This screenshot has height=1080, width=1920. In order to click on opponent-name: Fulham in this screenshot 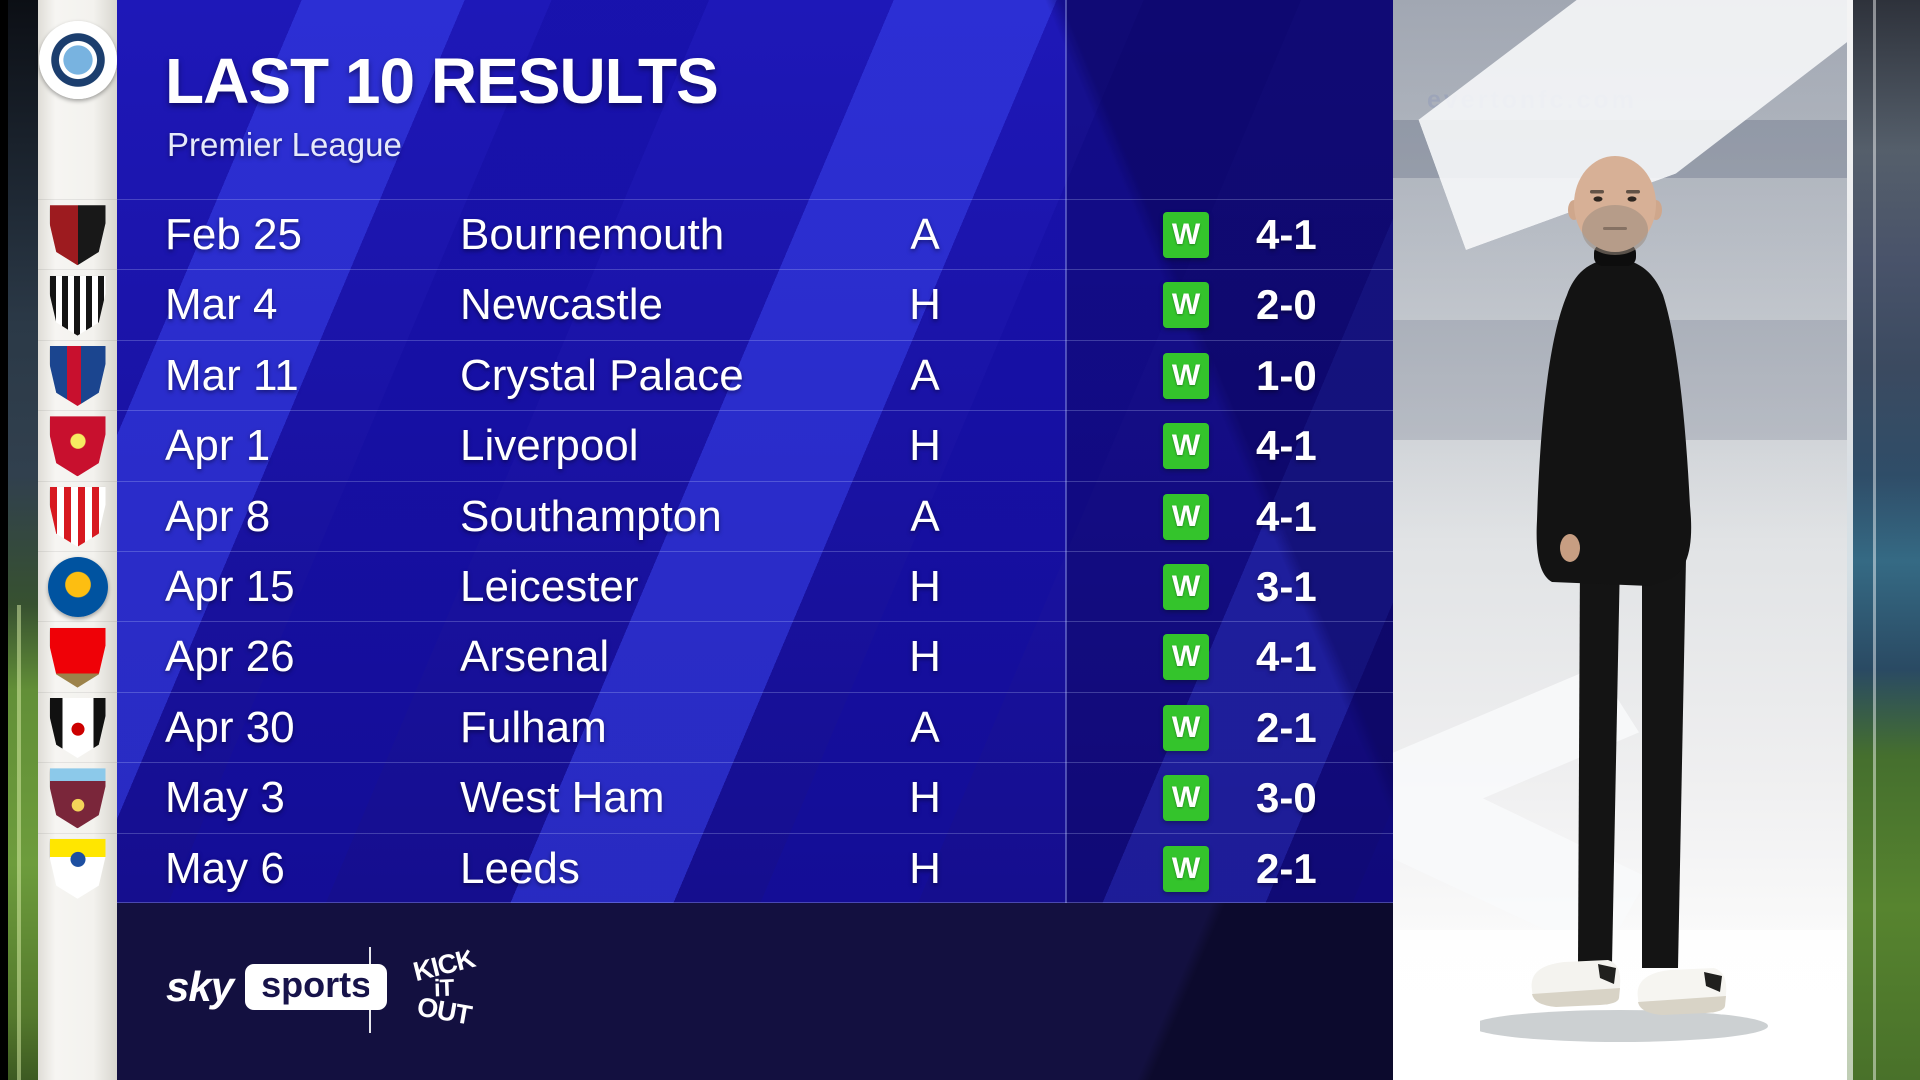, I will do `click(533, 727)`.